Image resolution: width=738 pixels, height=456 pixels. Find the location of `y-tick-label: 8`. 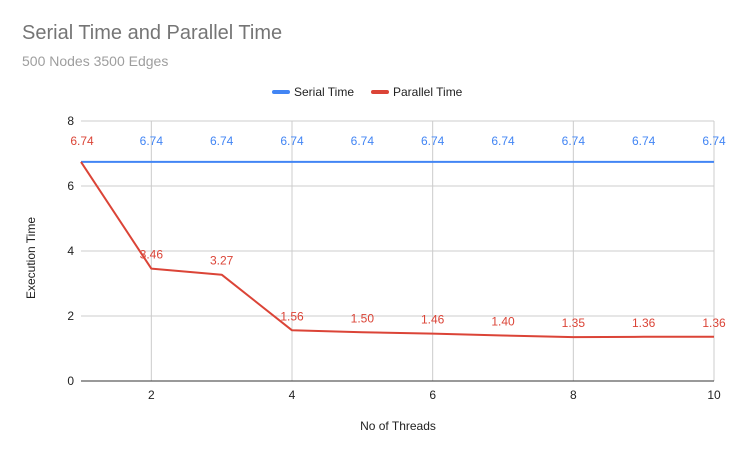

y-tick-label: 8 is located at coordinates (70, 121).